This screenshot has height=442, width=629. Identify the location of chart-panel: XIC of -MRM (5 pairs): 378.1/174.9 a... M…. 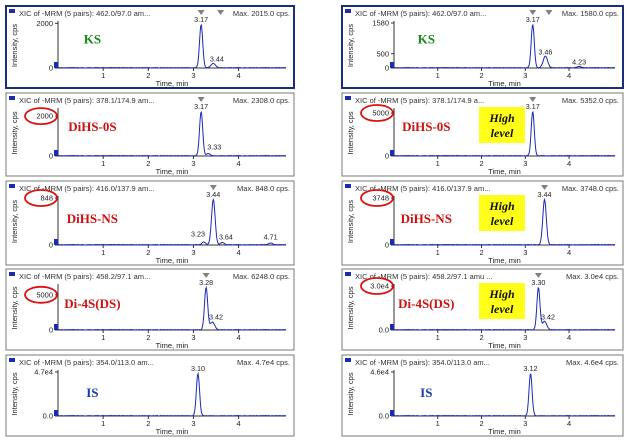
(482, 134).